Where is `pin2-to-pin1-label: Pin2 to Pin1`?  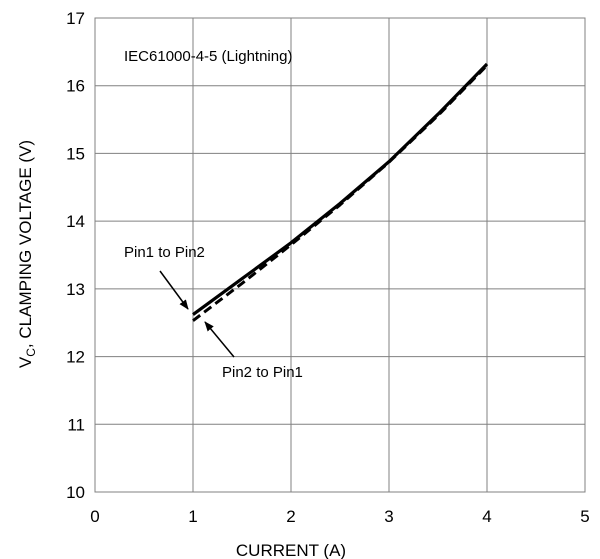 pin2-to-pin1-label: Pin2 to Pin1 is located at coordinates (262, 372).